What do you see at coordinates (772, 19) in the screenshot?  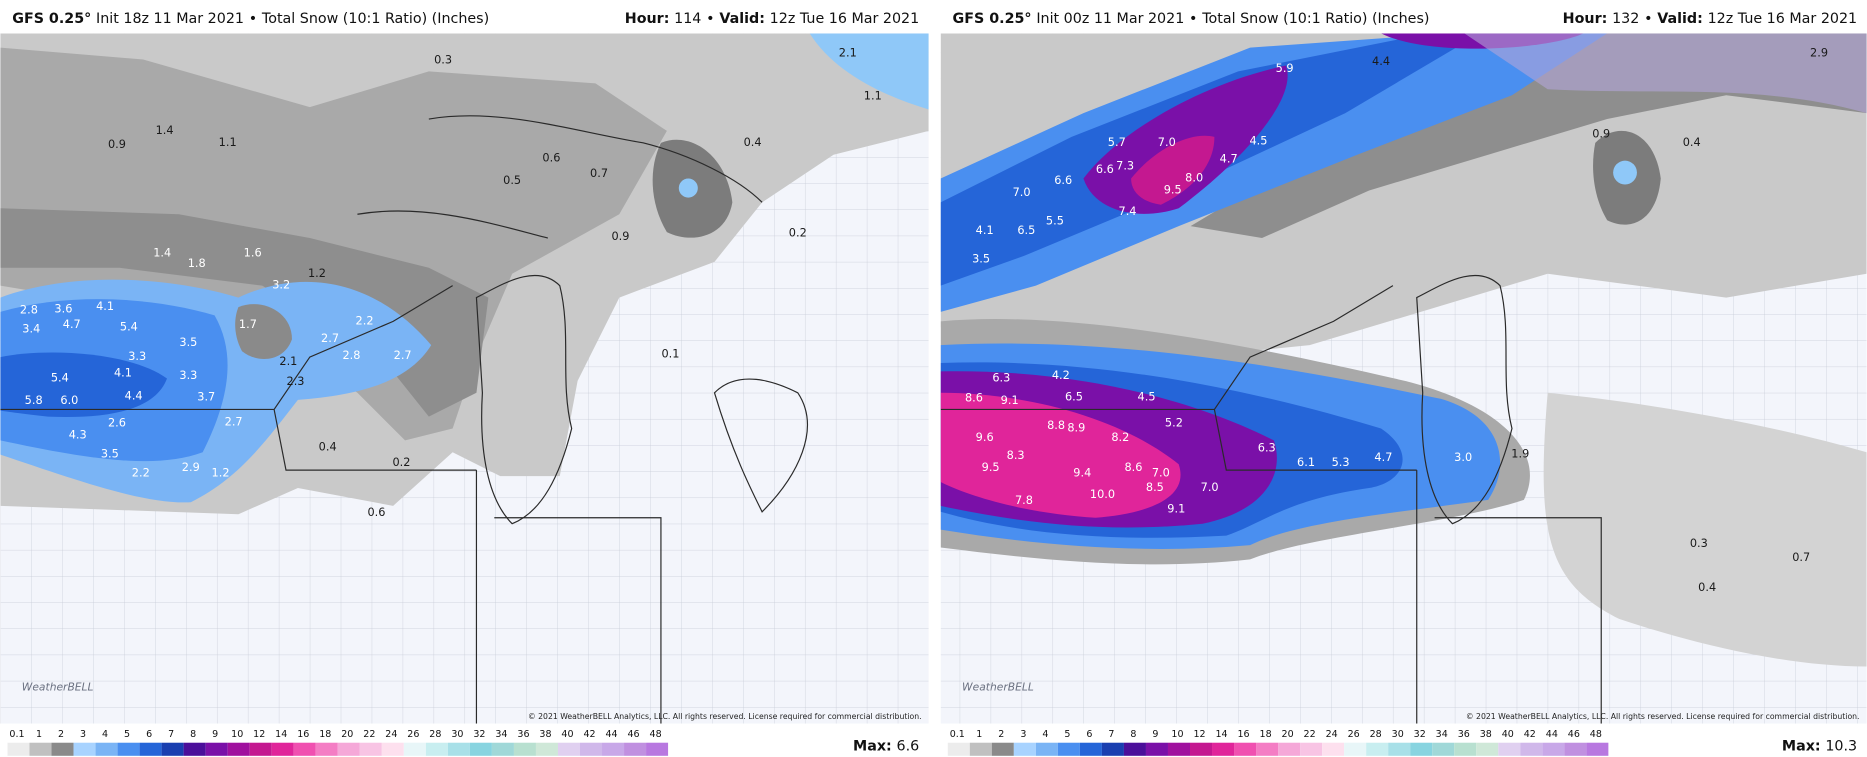 I see `header-right: Hour: 114 • Valid: 12z Tue 16 Mar 2021` at bounding box center [772, 19].